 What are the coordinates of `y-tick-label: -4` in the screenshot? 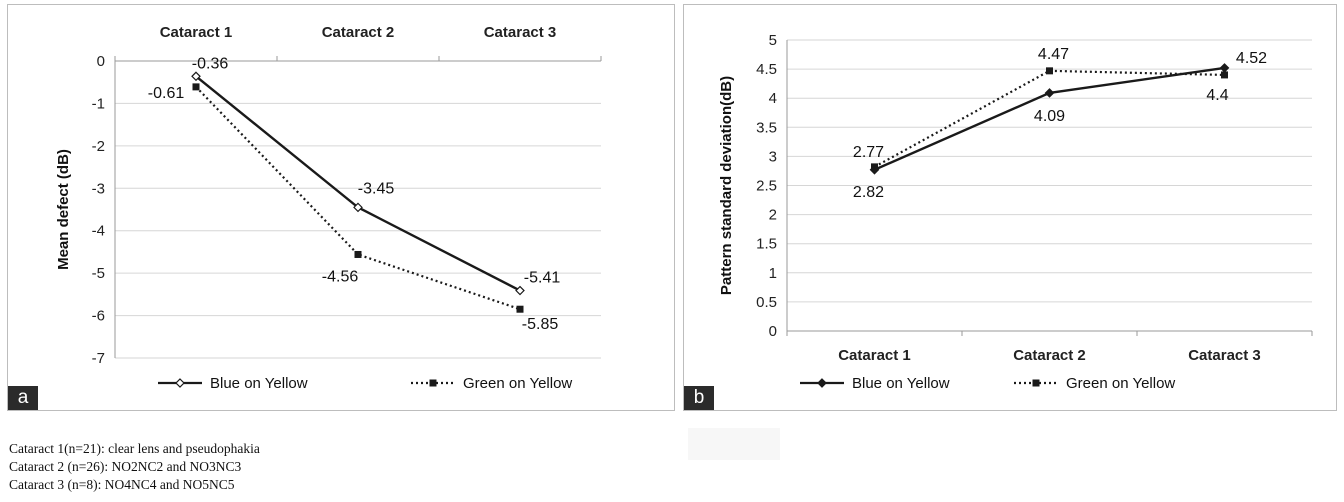 It's located at (98, 231).